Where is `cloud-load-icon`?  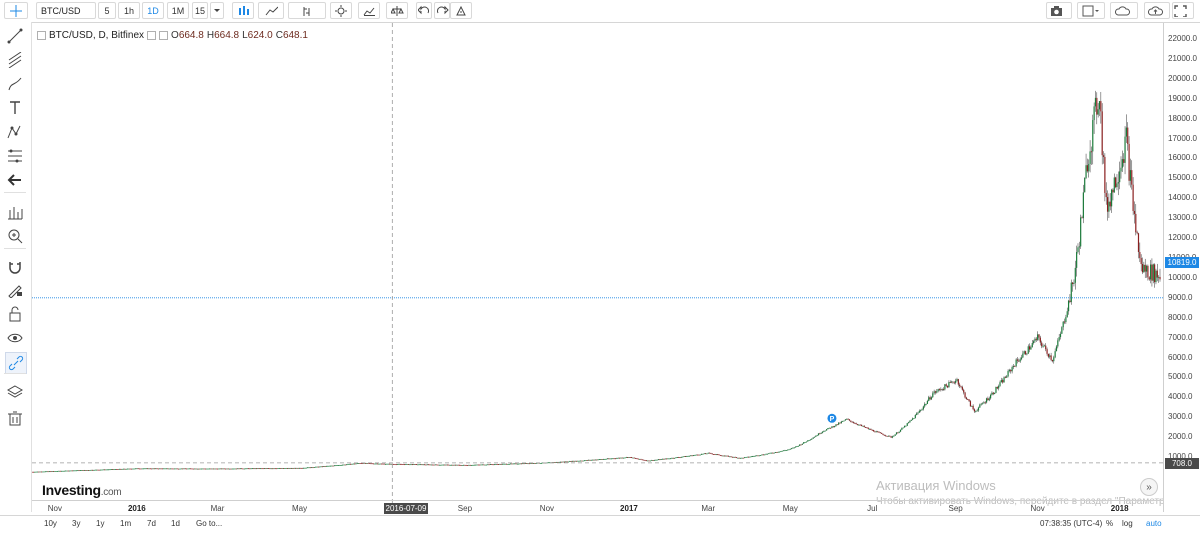
cloud-load-icon is located at coordinates (1124, 10).